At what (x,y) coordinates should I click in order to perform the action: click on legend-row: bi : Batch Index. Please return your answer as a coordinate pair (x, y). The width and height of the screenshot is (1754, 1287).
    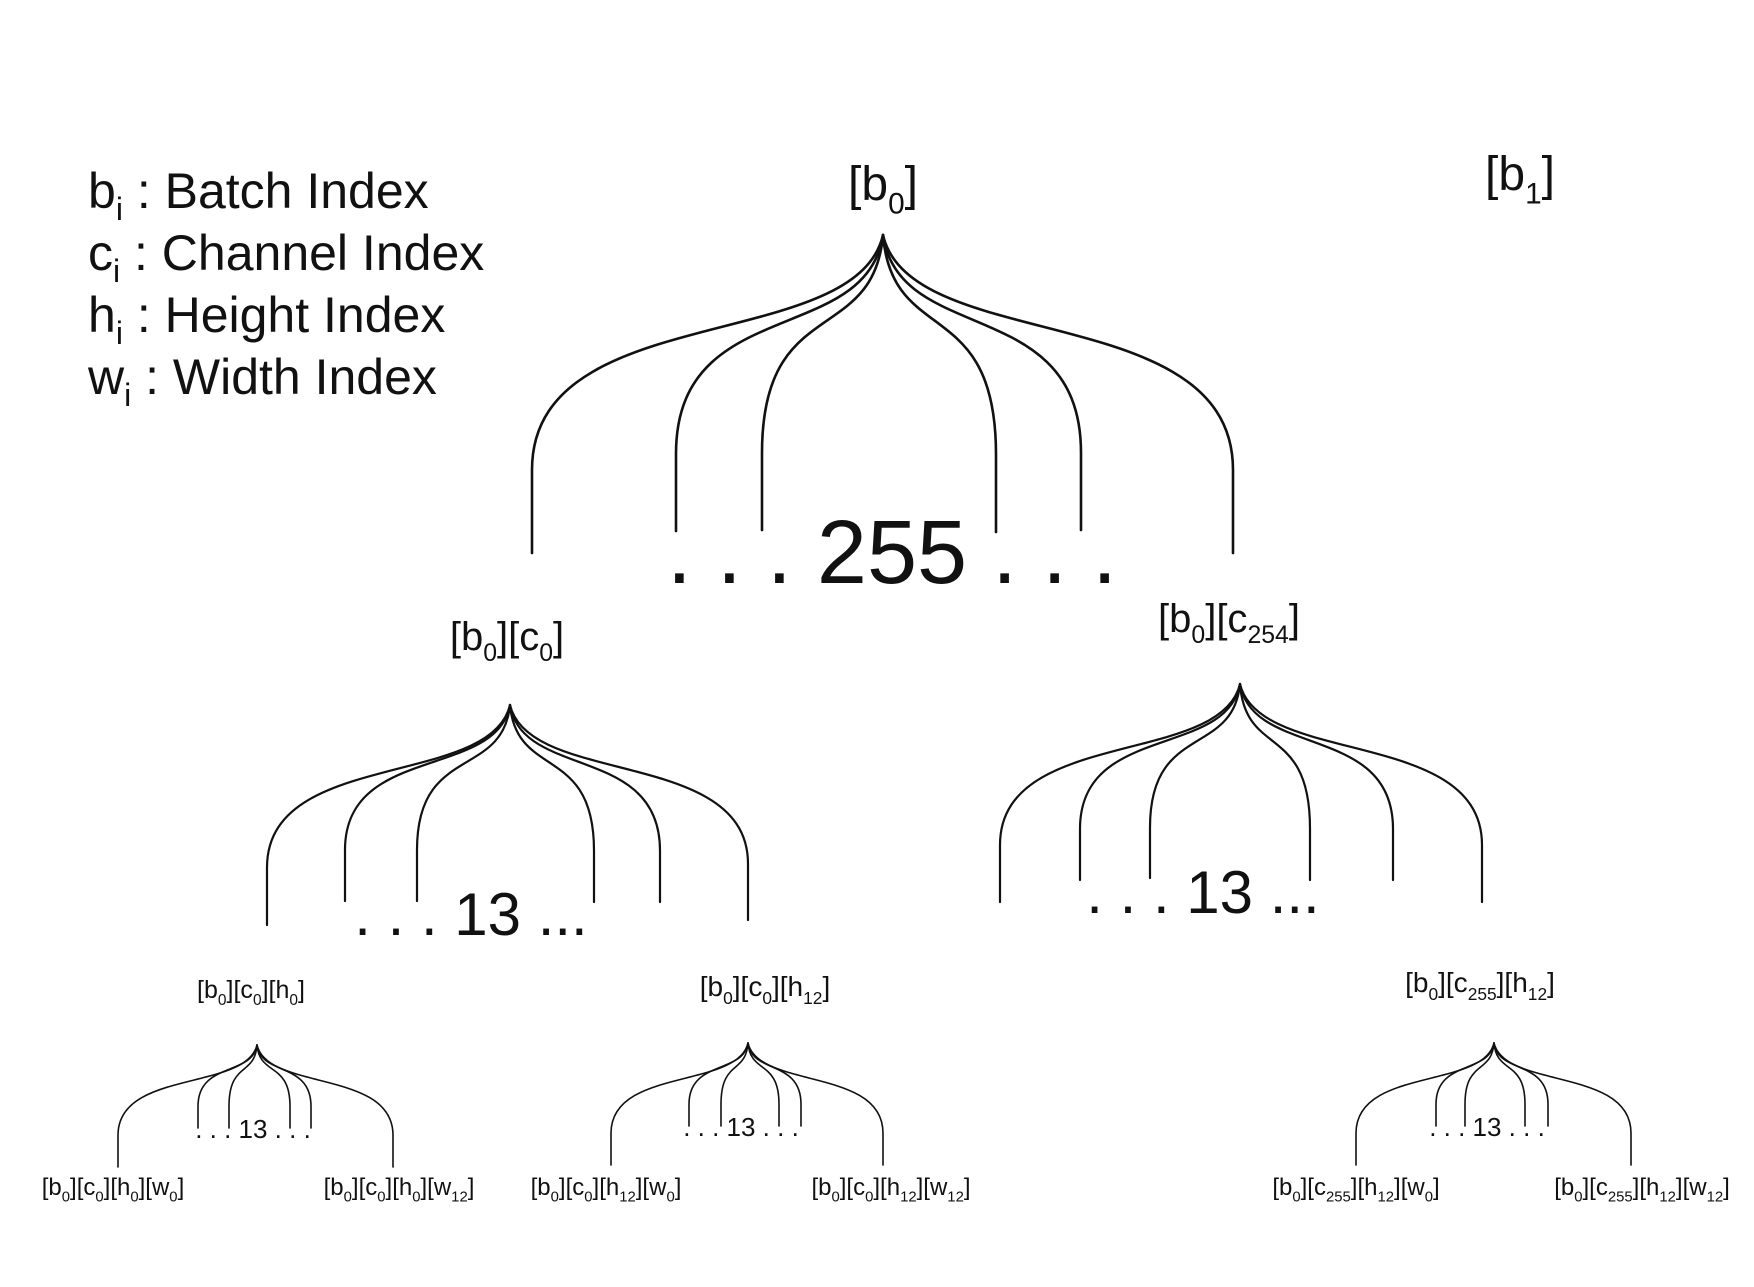
    Looking at the image, I should click on (258, 195).